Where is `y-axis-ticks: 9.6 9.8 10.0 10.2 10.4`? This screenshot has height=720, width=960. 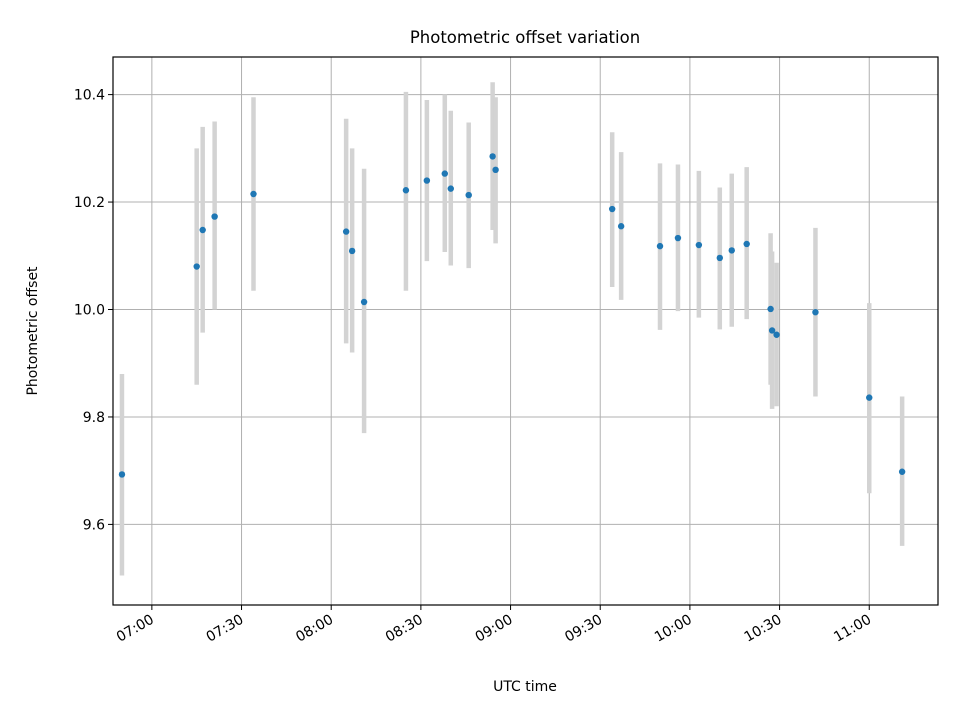
y-axis-ticks: 9.6 9.8 10.0 10.2 10.4 is located at coordinates (93, 310).